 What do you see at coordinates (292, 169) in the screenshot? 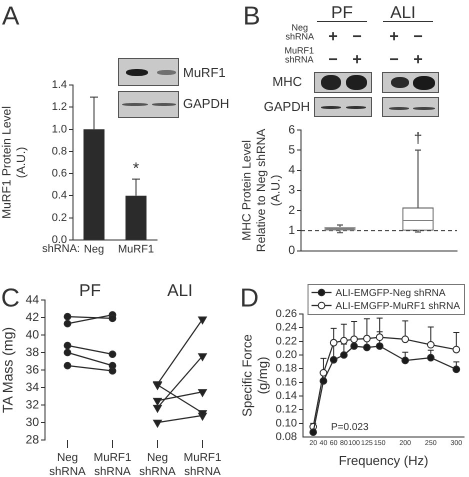
I see `y-tick-label: 4` at bounding box center [292, 169].